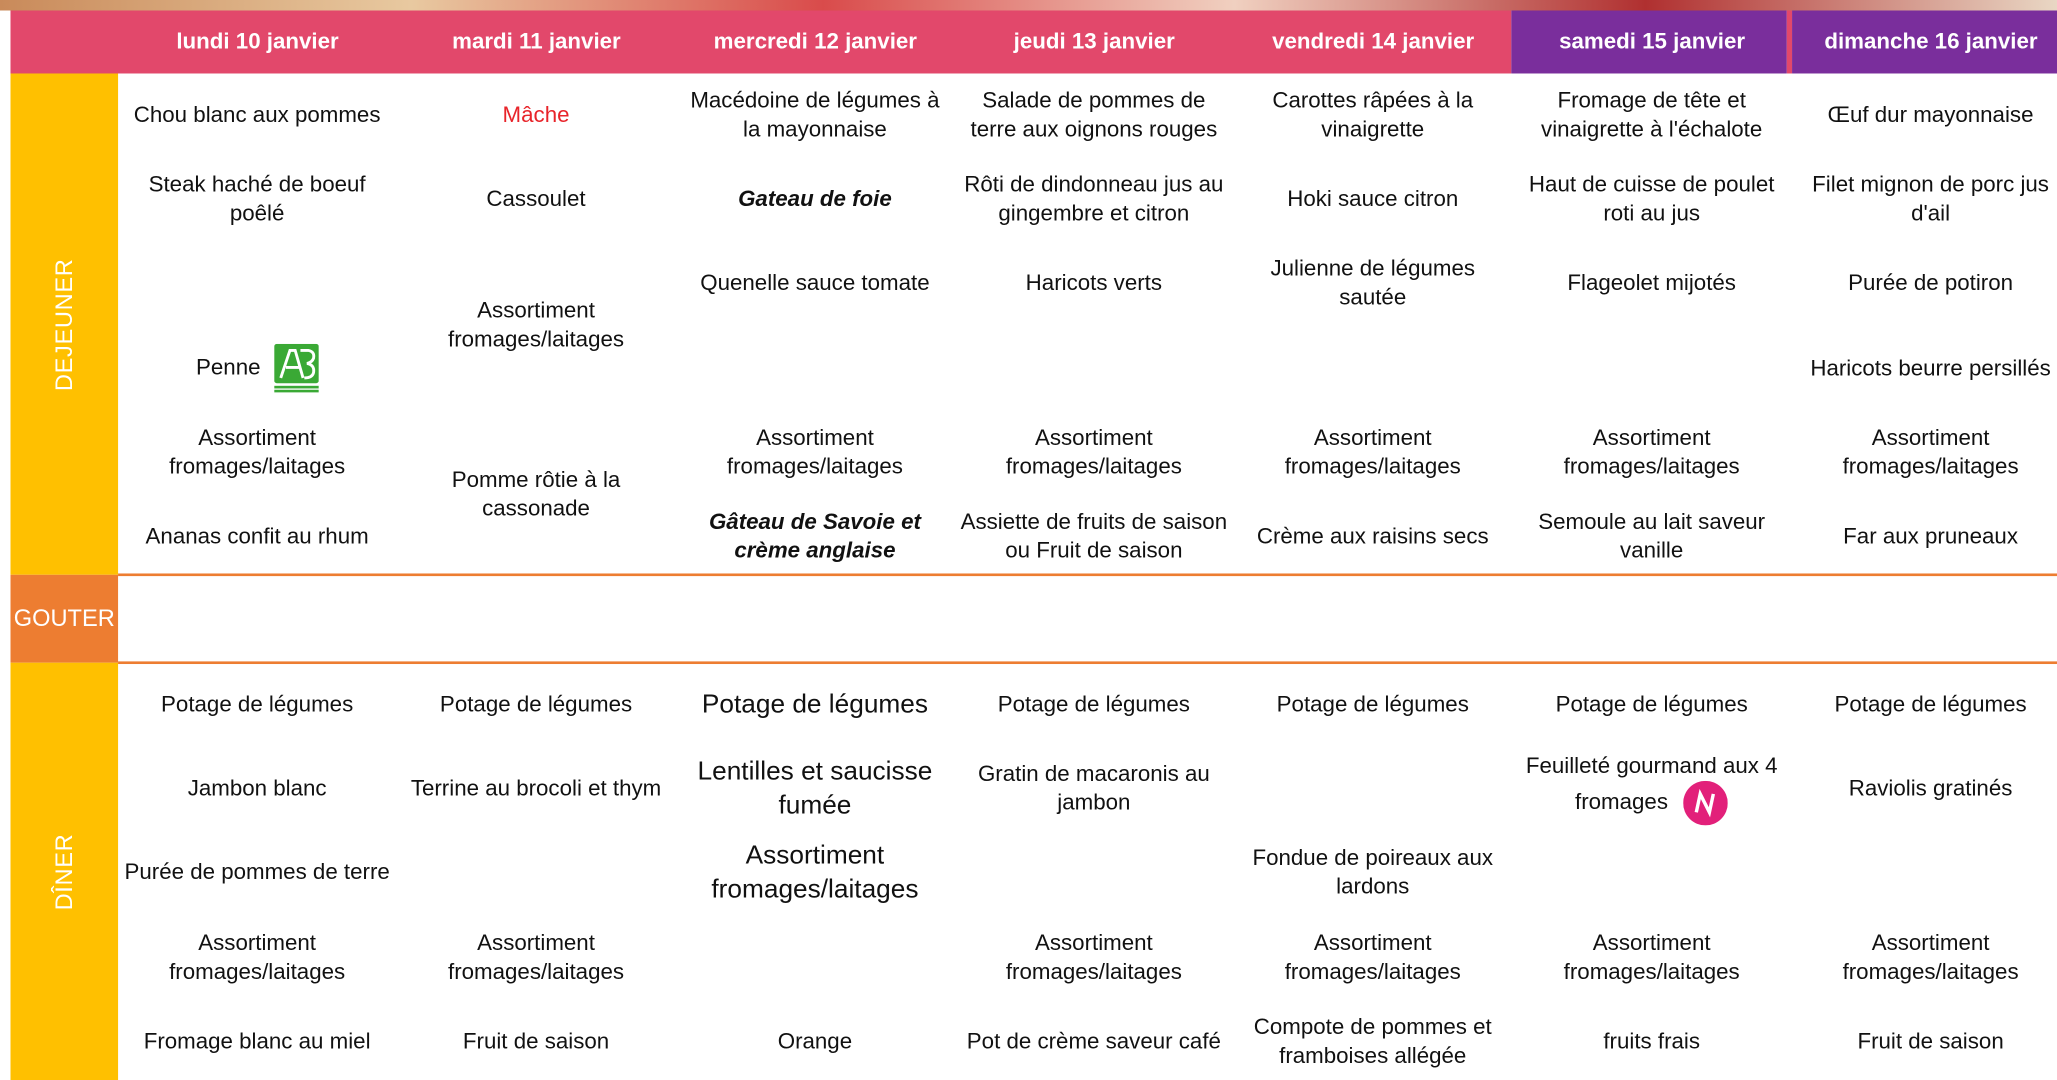 The width and height of the screenshot is (2057, 1080). What do you see at coordinates (1649, 42) in the screenshot?
I see `weekend-header` at bounding box center [1649, 42].